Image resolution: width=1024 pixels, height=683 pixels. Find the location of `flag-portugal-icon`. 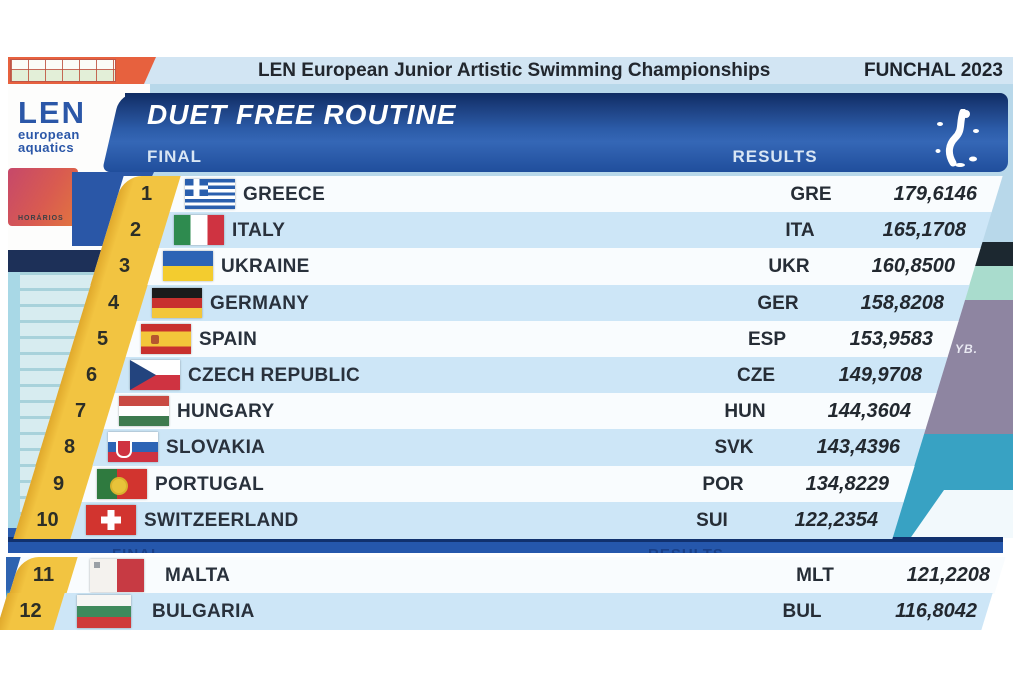

flag-portugal-icon is located at coordinates (122, 483).